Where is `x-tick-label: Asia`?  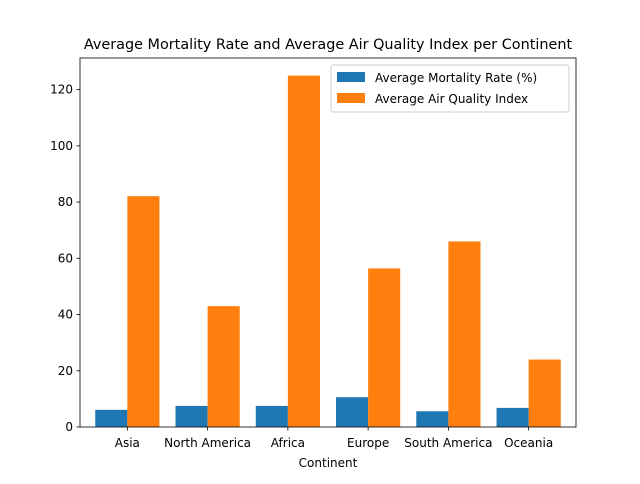
x-tick-label: Asia is located at coordinates (127, 443).